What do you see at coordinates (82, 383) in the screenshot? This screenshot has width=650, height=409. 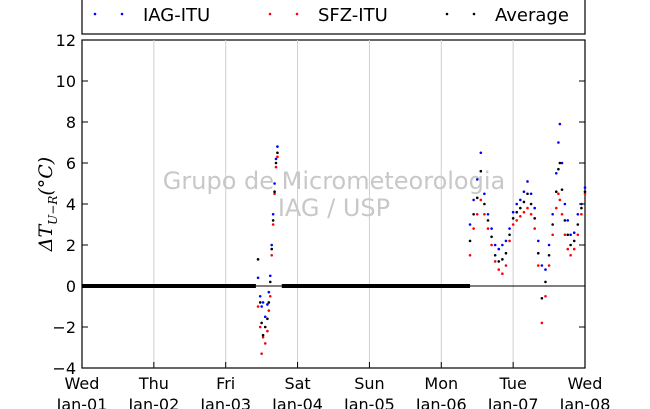 I see `x-tick-label-day-0: Wed` at bounding box center [82, 383].